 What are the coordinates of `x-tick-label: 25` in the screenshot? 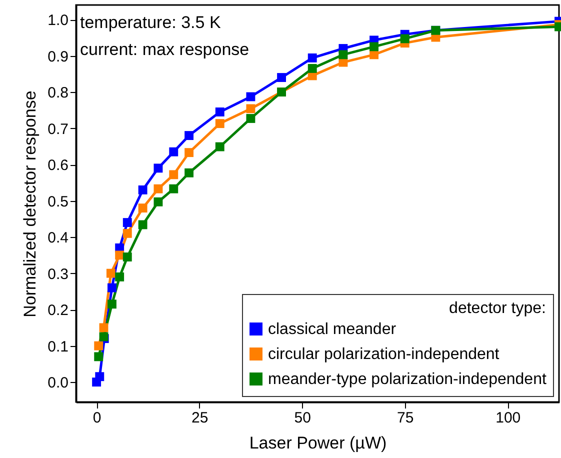 It's located at (199, 418).